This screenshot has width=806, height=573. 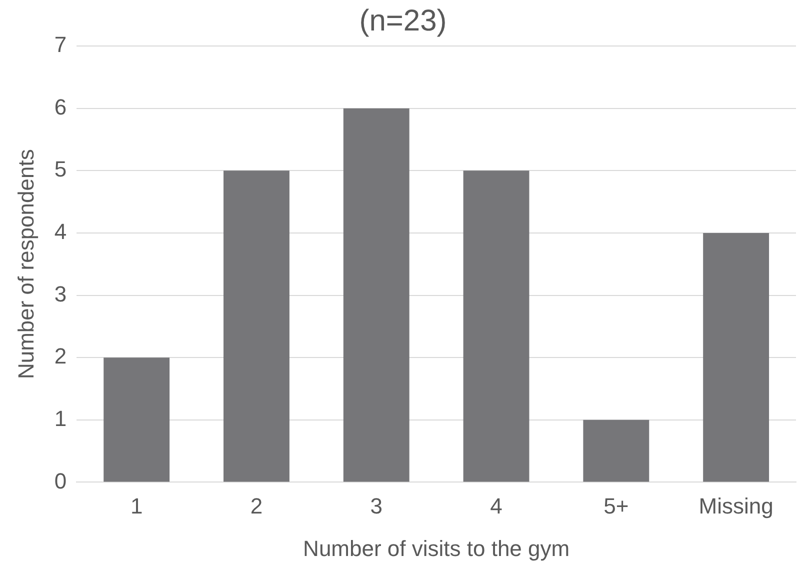 What do you see at coordinates (436, 548) in the screenshot?
I see `x-axis-title: Number of visits to the gym` at bounding box center [436, 548].